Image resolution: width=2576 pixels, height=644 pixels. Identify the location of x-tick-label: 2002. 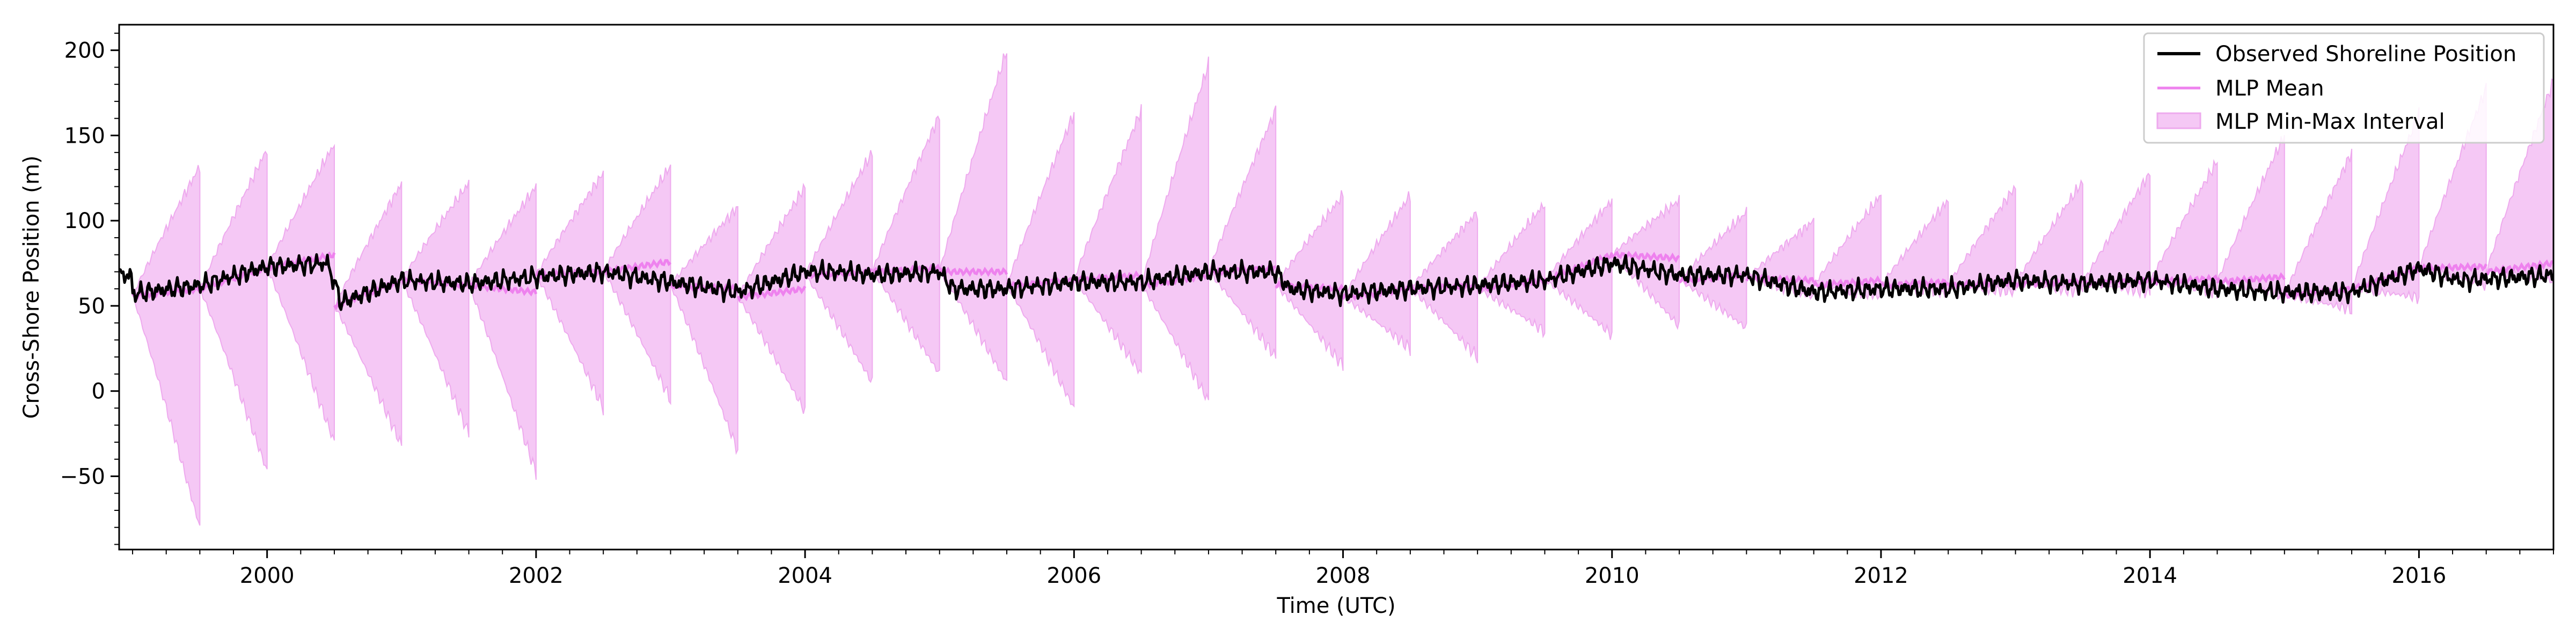
(536, 576).